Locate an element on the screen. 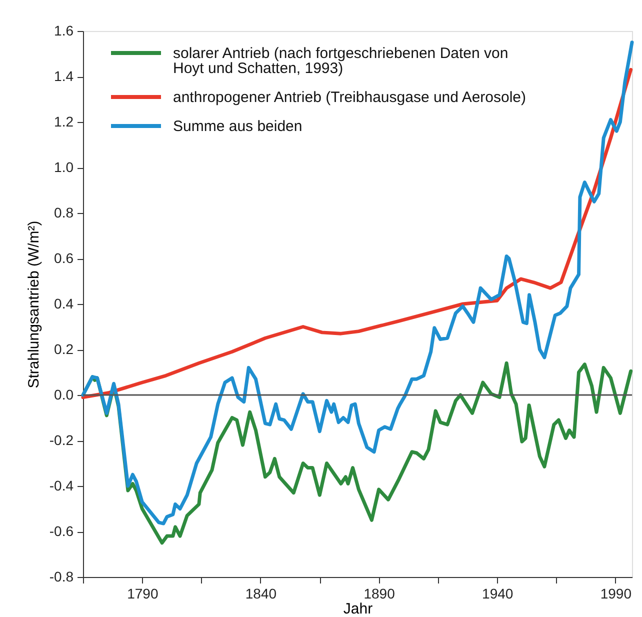 Image resolution: width=642 pixels, height=617 pixels. y-tick-label: -0.8 is located at coordinates (61, 576).